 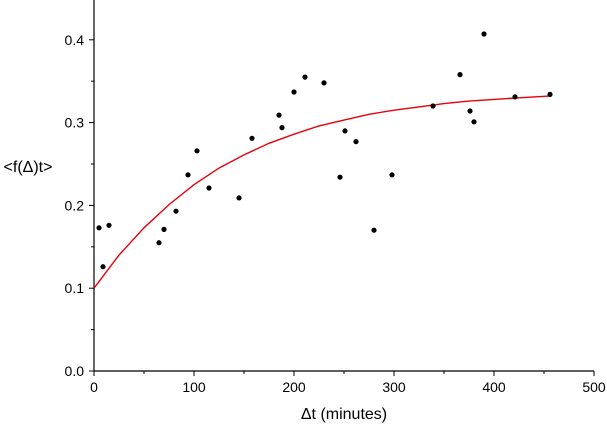 What do you see at coordinates (348, 383) in the screenshot?
I see `x-ticks: 0 100 200 300 400 500` at bounding box center [348, 383].